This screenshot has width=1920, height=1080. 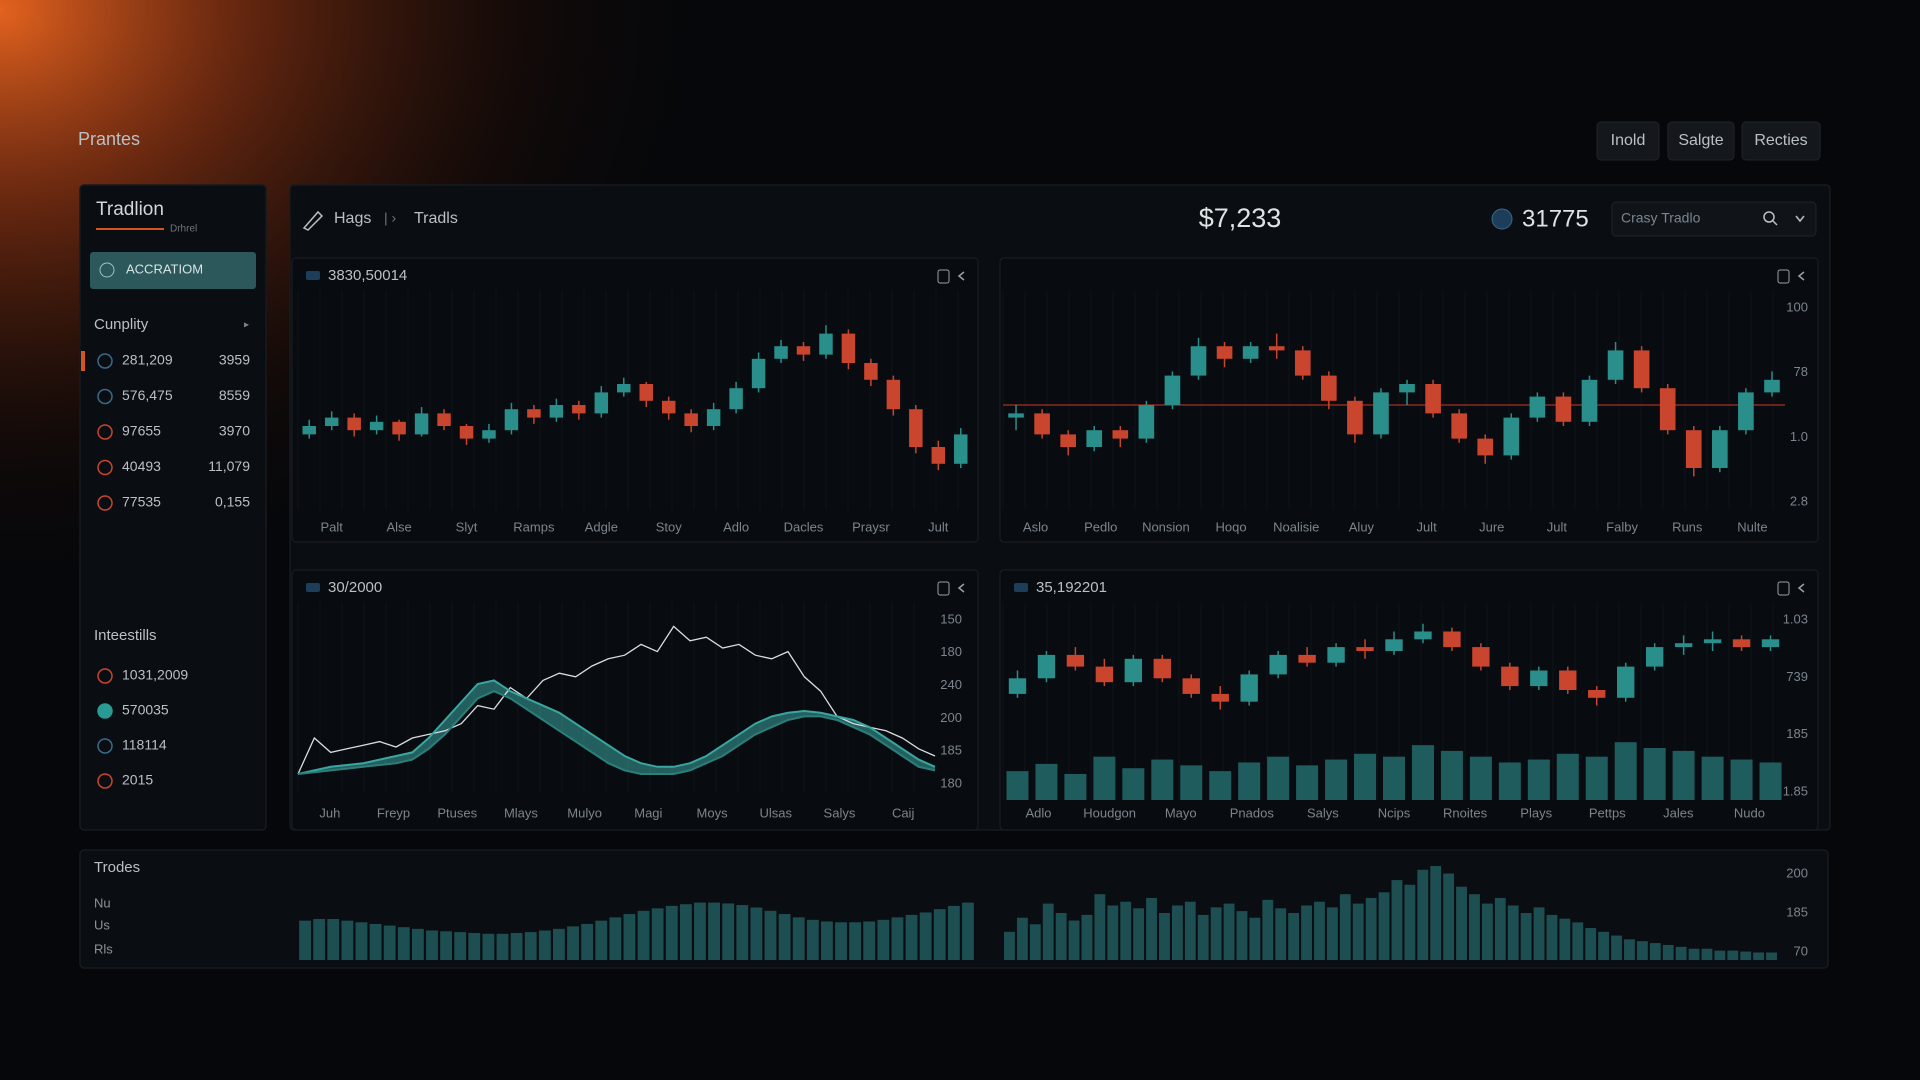 What do you see at coordinates (331, 526) in the screenshot?
I see `x-tick-label: Palt` at bounding box center [331, 526].